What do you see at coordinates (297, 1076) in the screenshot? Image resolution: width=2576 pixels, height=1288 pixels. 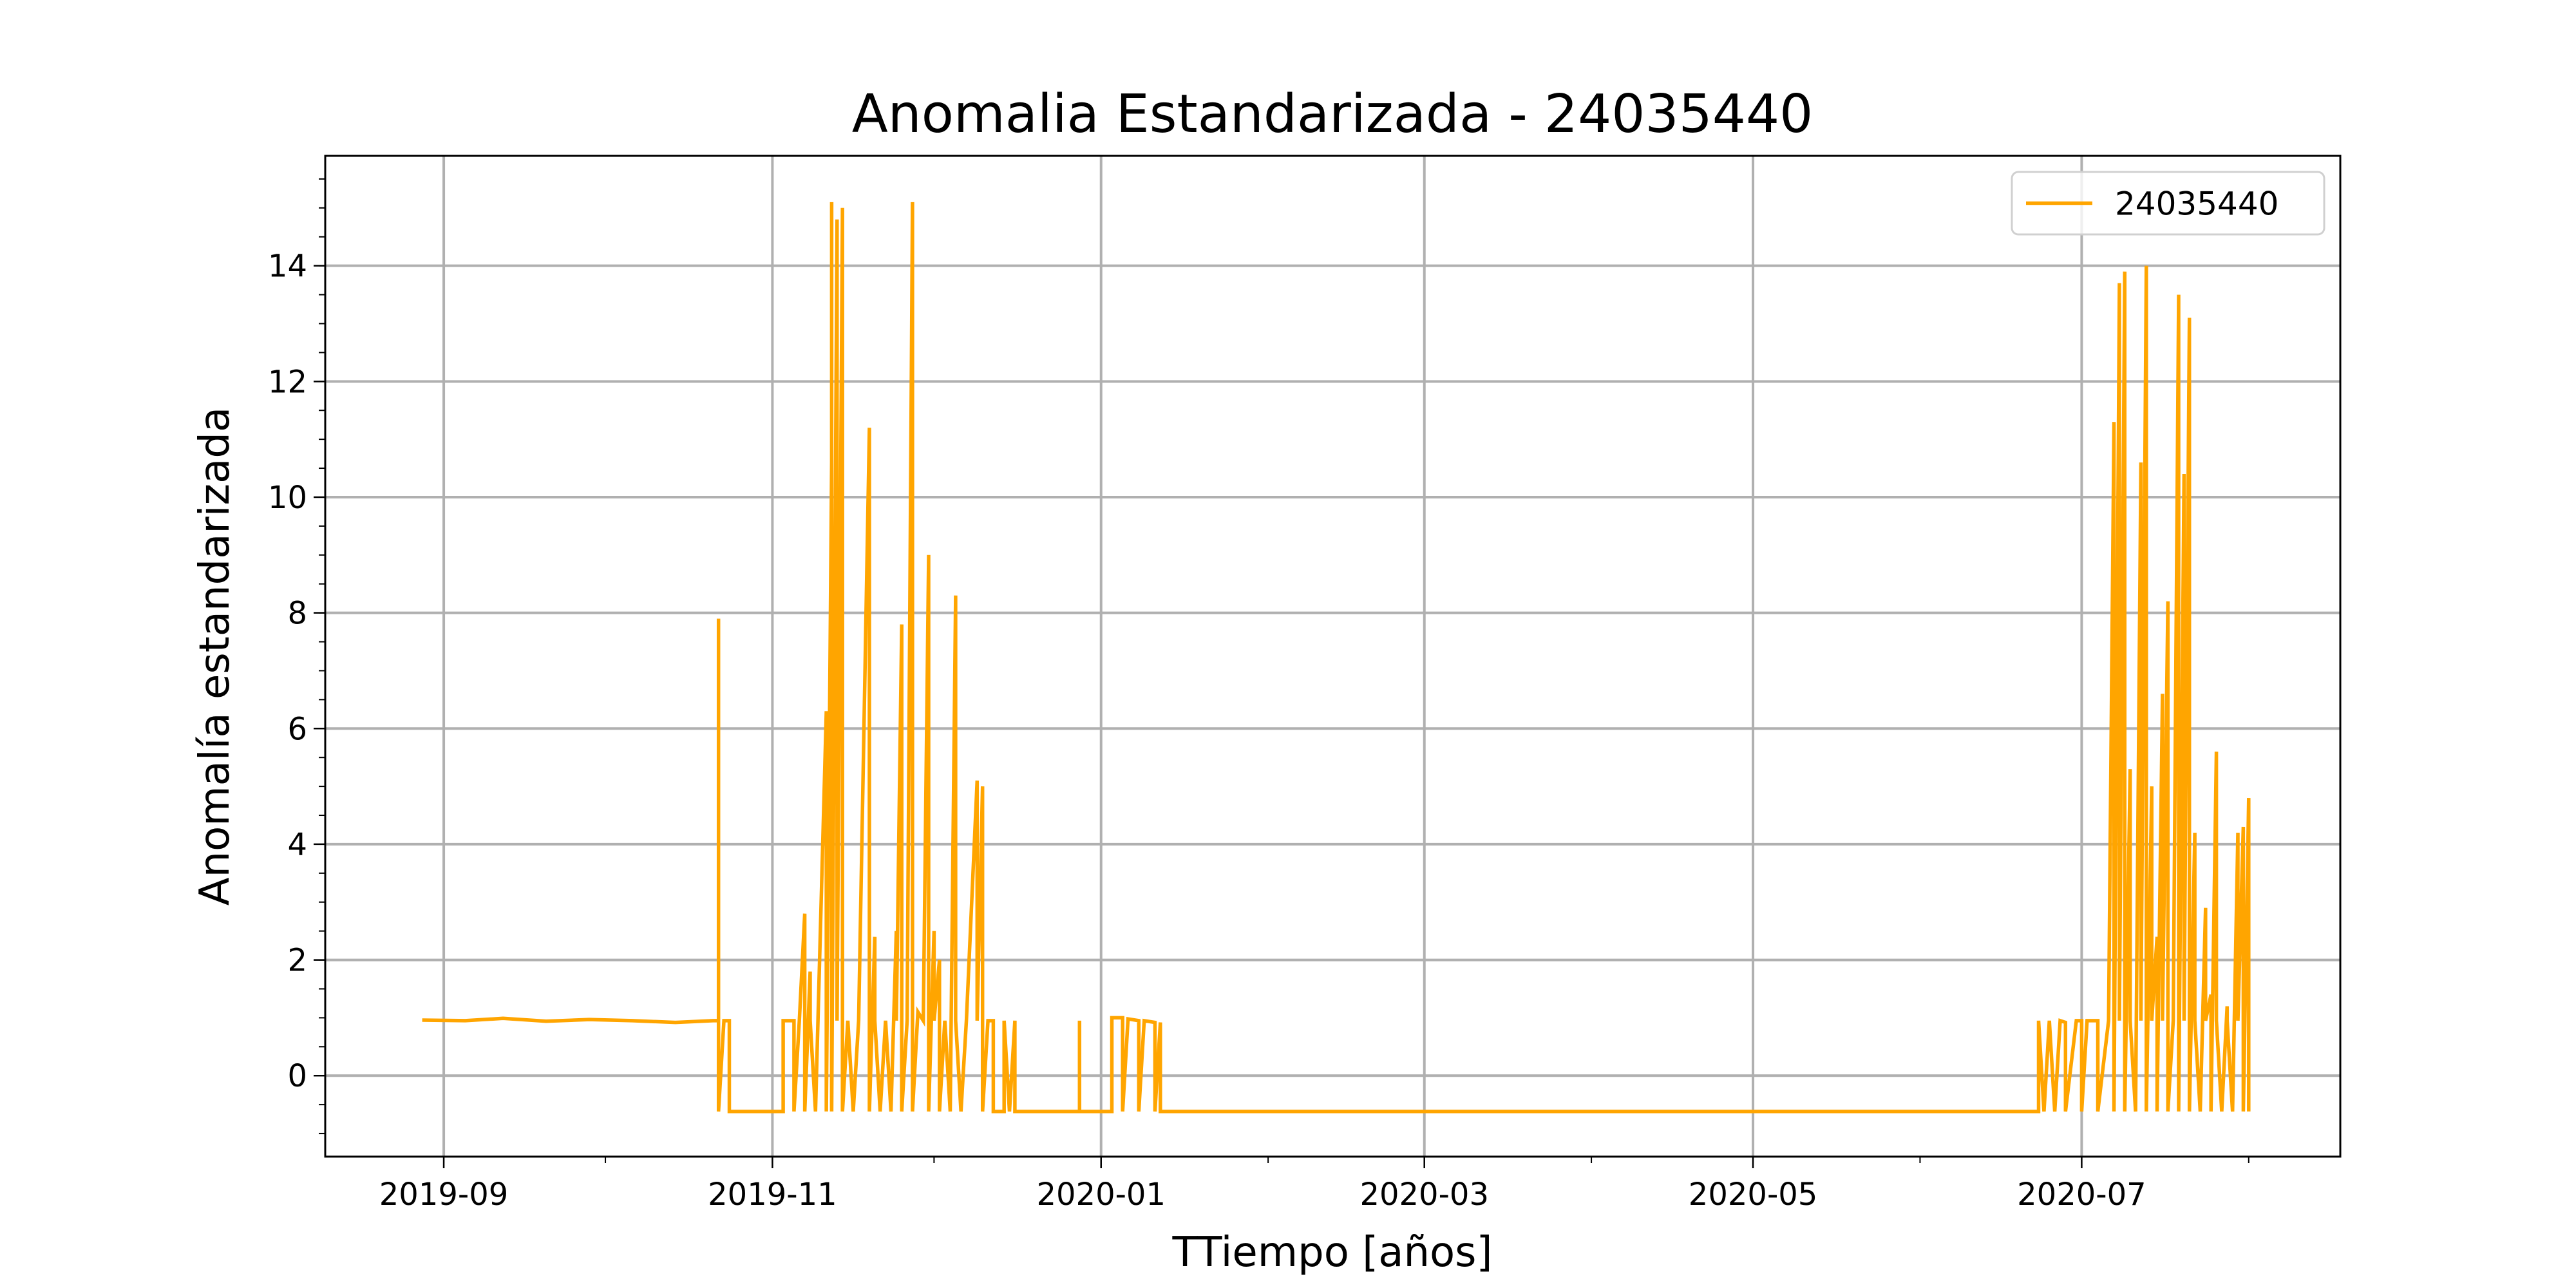 I see `y-tick-label: 0` at bounding box center [297, 1076].